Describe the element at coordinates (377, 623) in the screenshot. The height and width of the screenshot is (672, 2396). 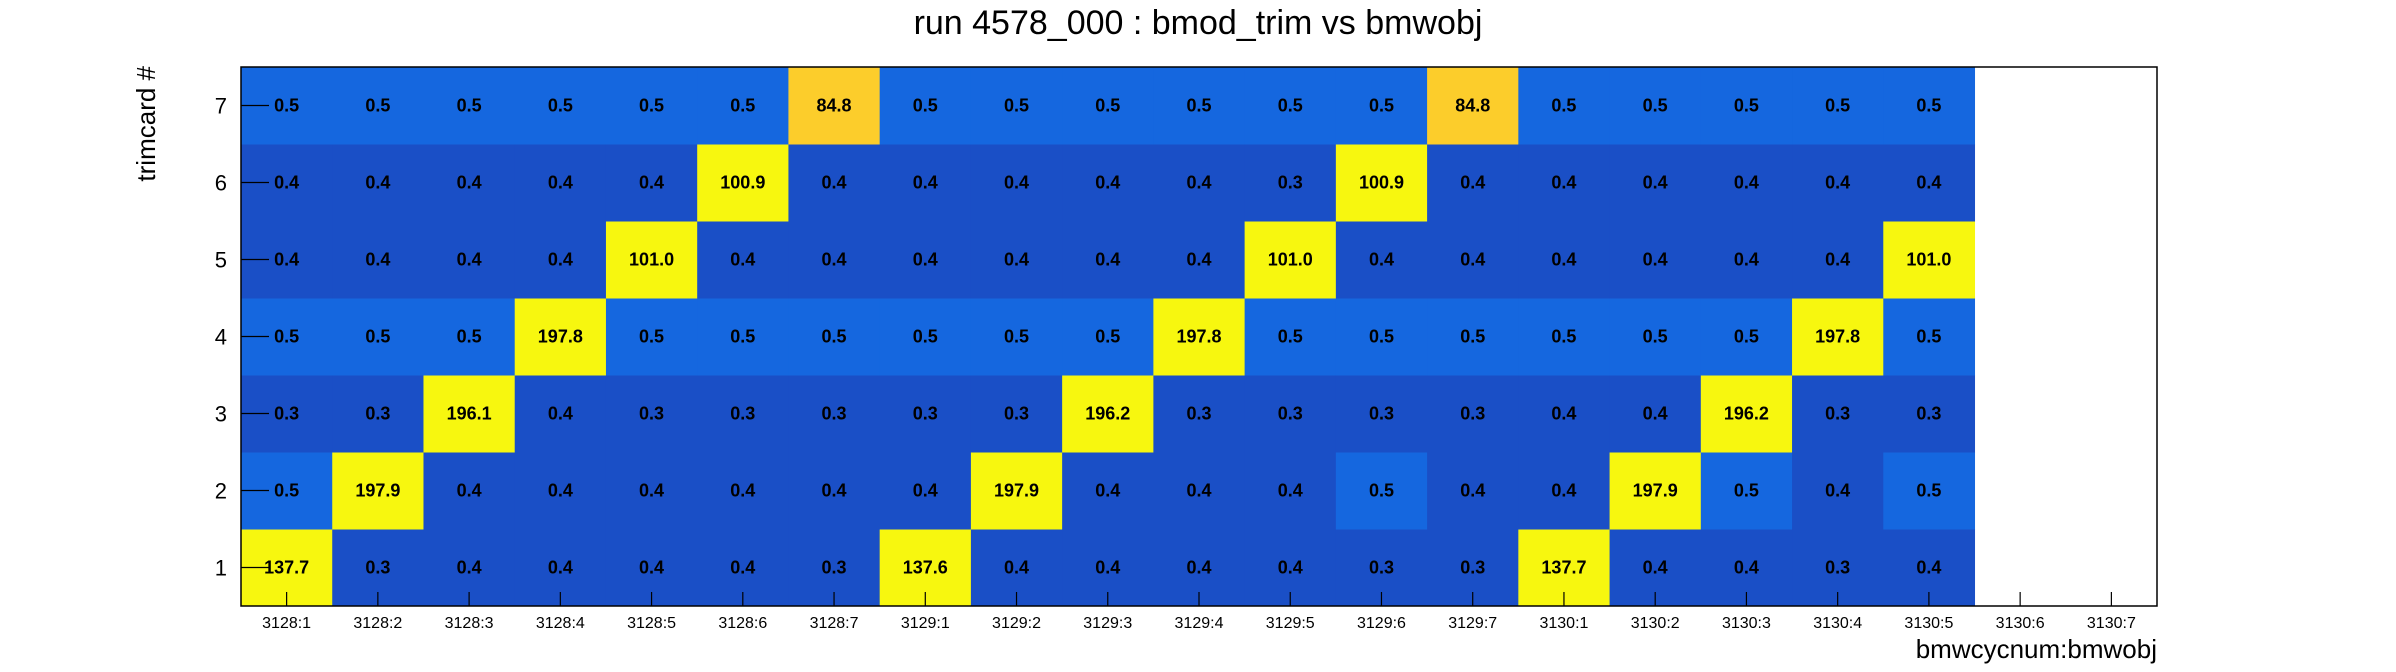
I see `x-tick-label: 3128:2` at that location.